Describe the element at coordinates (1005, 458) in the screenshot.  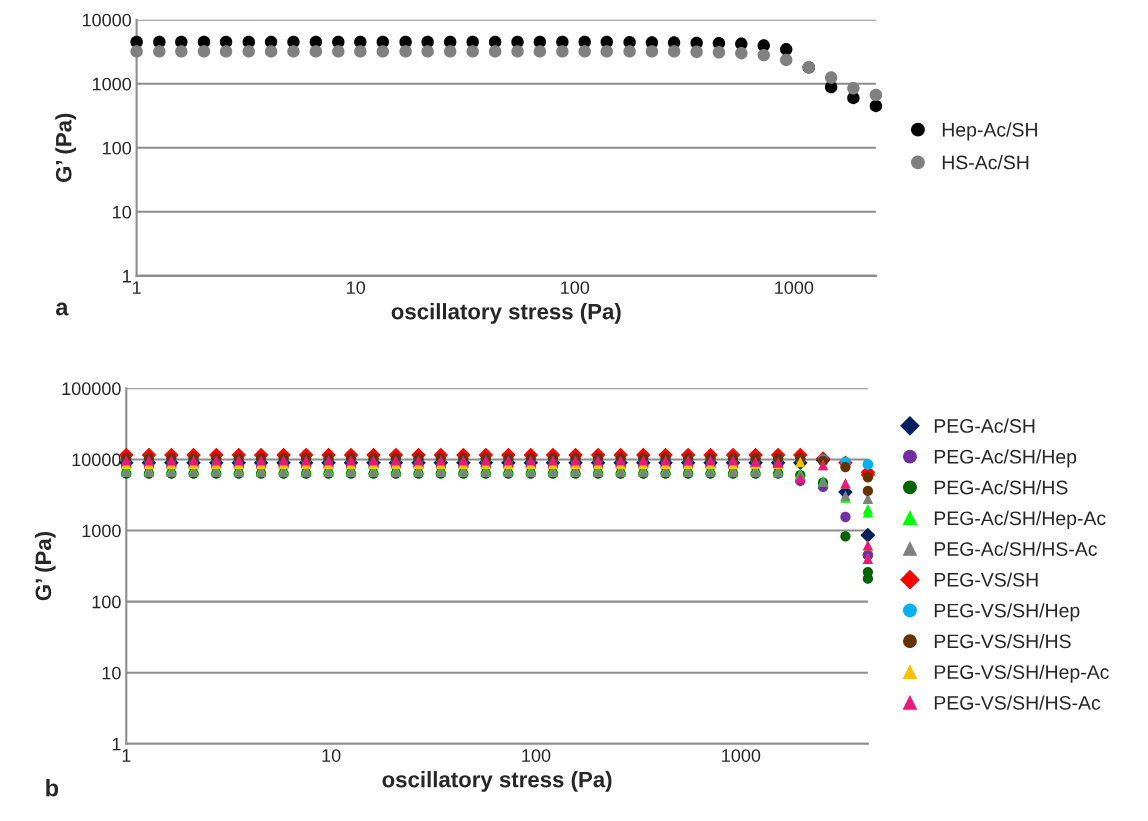
I see `legend-label: PEG-Ac/SH/Hep` at that location.